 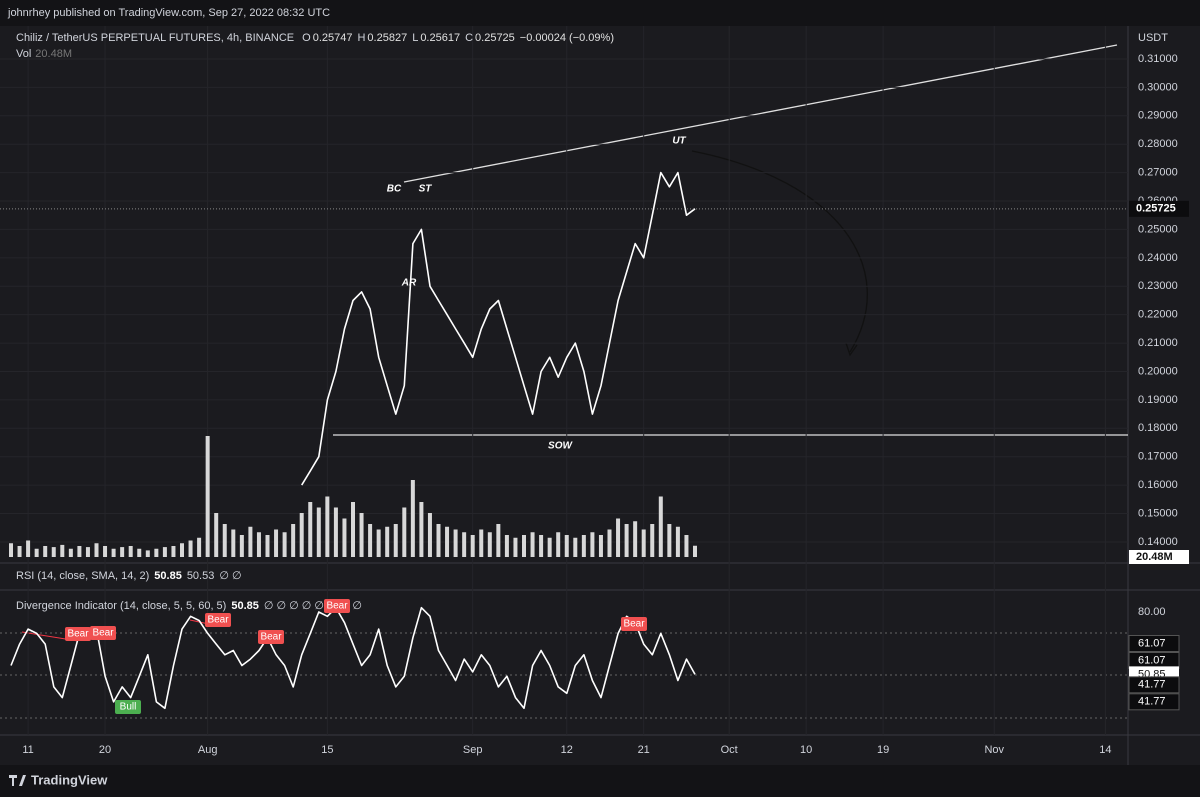 What do you see at coordinates (1152, 612) in the screenshot?
I see `y-tick-label: 80.00` at bounding box center [1152, 612].